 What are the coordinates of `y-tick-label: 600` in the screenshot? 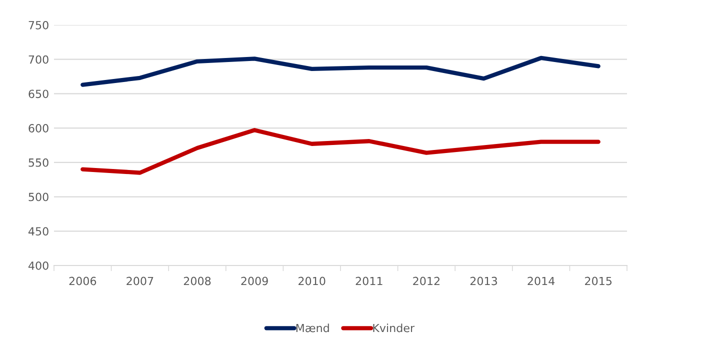 It's located at (38, 128).